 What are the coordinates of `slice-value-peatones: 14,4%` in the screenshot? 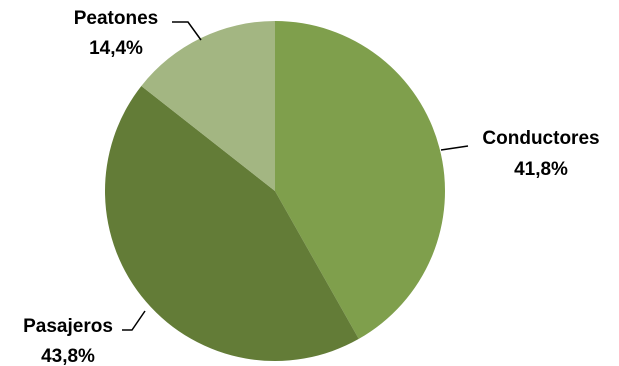 It's located at (116, 48).